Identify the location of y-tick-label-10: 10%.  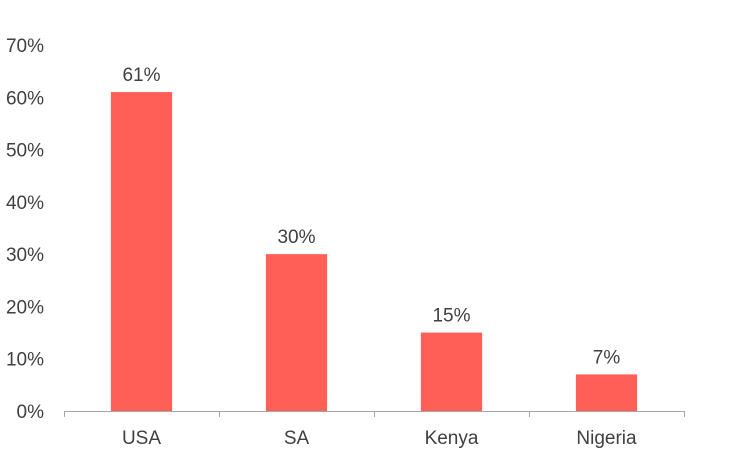
(25, 360).